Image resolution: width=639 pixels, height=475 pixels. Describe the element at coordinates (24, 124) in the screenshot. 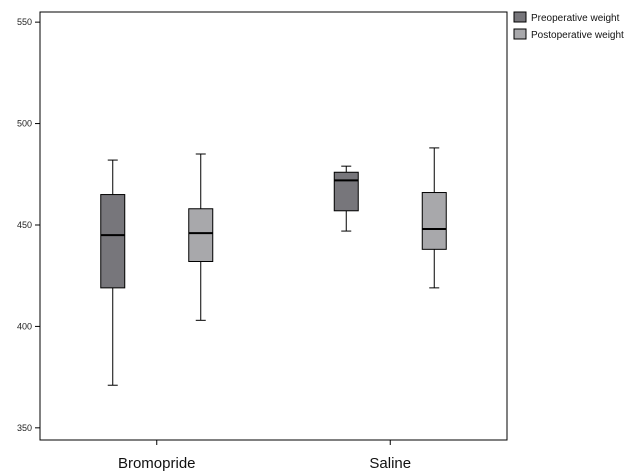

I see `y-tick-label-500: 500` at that location.